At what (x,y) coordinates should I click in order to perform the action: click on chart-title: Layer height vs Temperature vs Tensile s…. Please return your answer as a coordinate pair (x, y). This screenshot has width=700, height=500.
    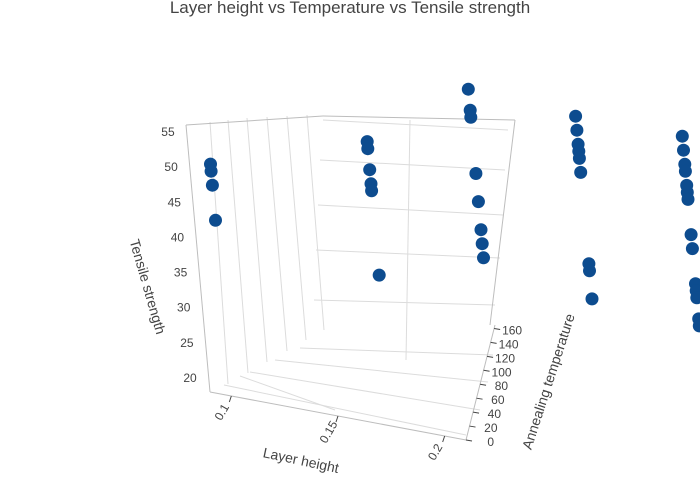
    Looking at the image, I should click on (350, 8).